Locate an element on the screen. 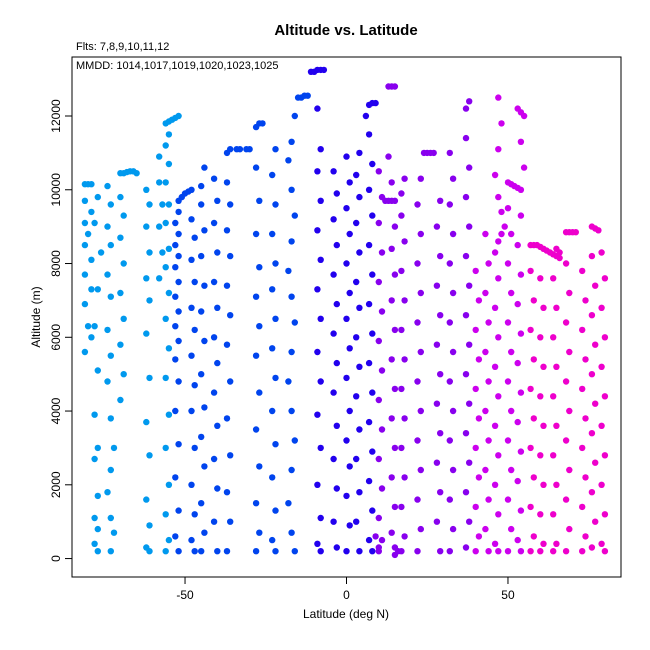 This screenshot has height=650, width=650. y-tick-label: 0 is located at coordinates (56, 558).